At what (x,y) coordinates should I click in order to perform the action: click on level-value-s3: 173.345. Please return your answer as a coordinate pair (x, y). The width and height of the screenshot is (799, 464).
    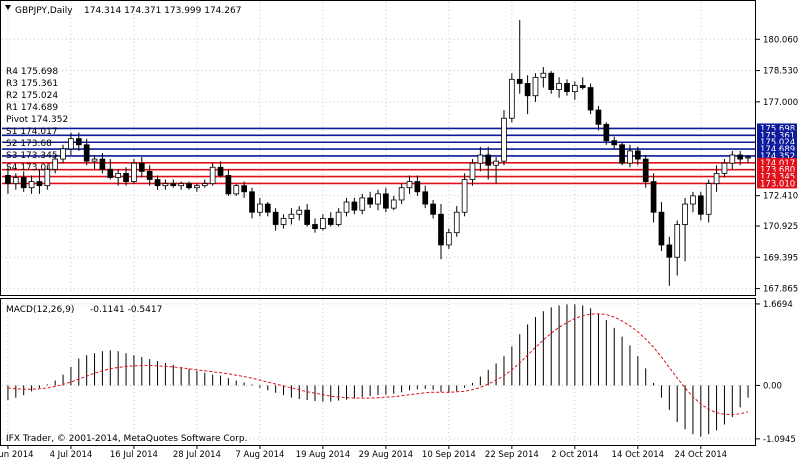
    Looking at the image, I should click on (777, 178).